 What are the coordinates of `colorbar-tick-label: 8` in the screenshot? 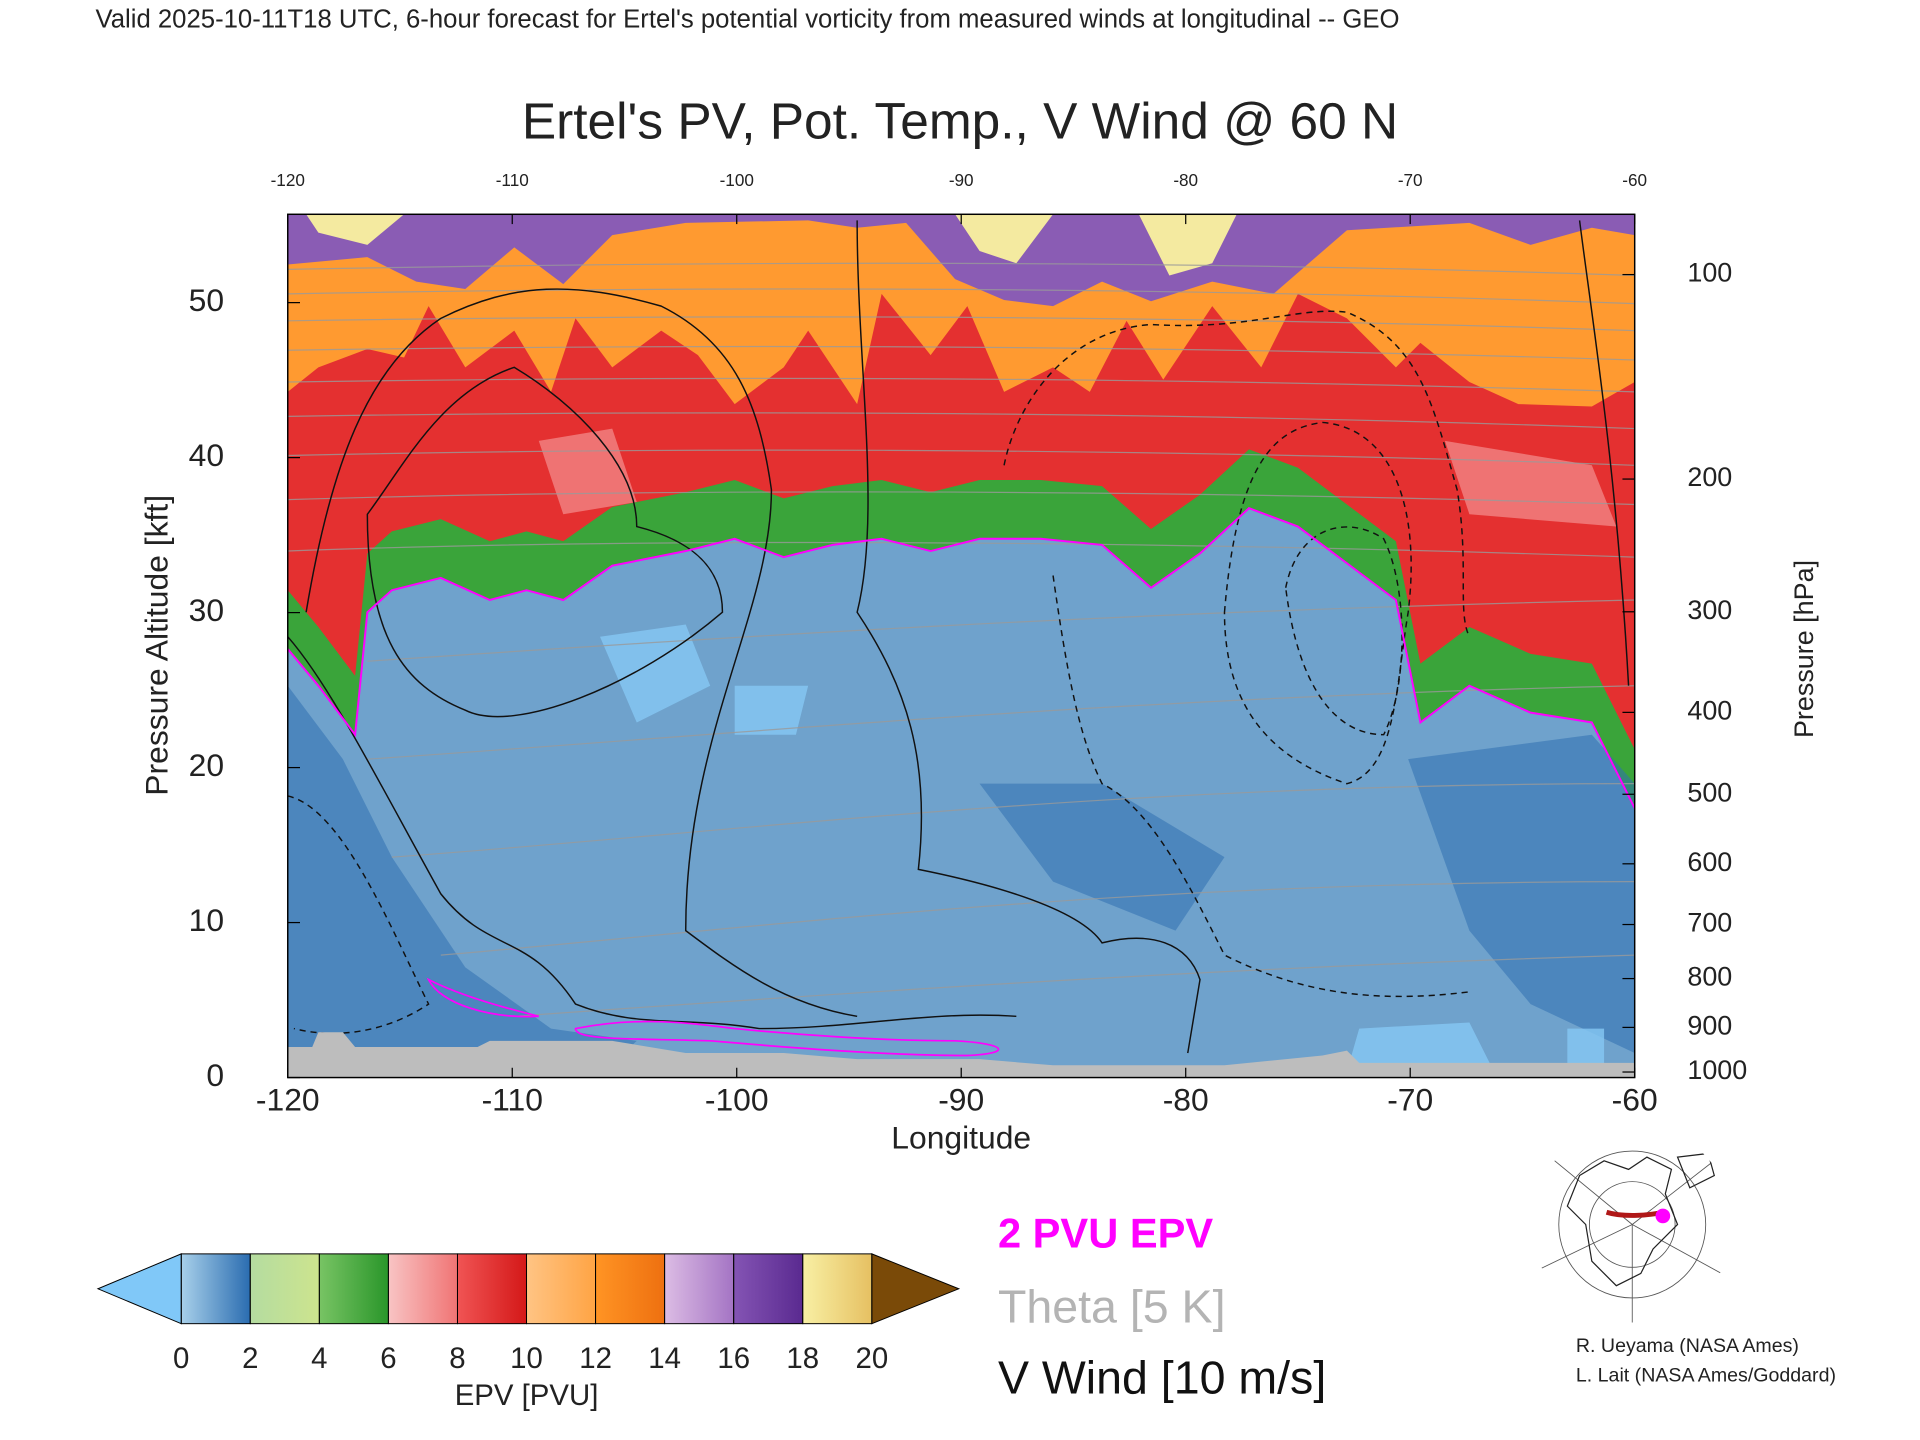 It's located at (457, 1358).